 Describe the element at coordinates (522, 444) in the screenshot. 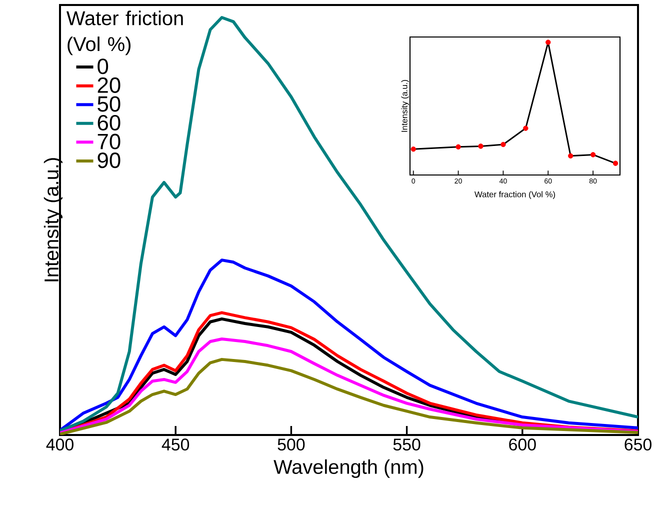

I see `x-tick-label: 600` at that location.